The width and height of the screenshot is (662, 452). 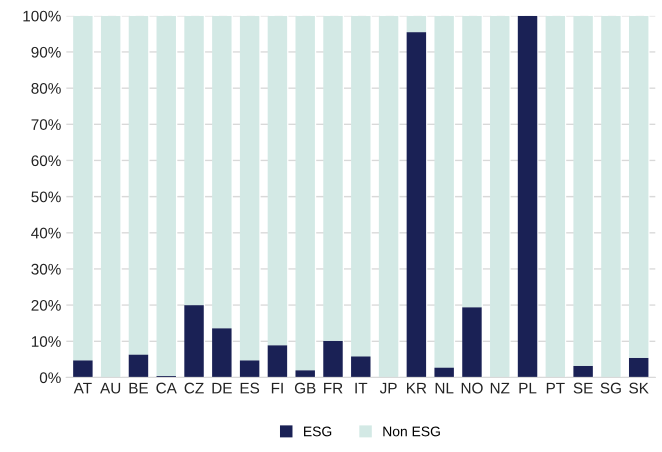 What do you see at coordinates (222, 388) in the screenshot?
I see `x-tick-label: DE` at bounding box center [222, 388].